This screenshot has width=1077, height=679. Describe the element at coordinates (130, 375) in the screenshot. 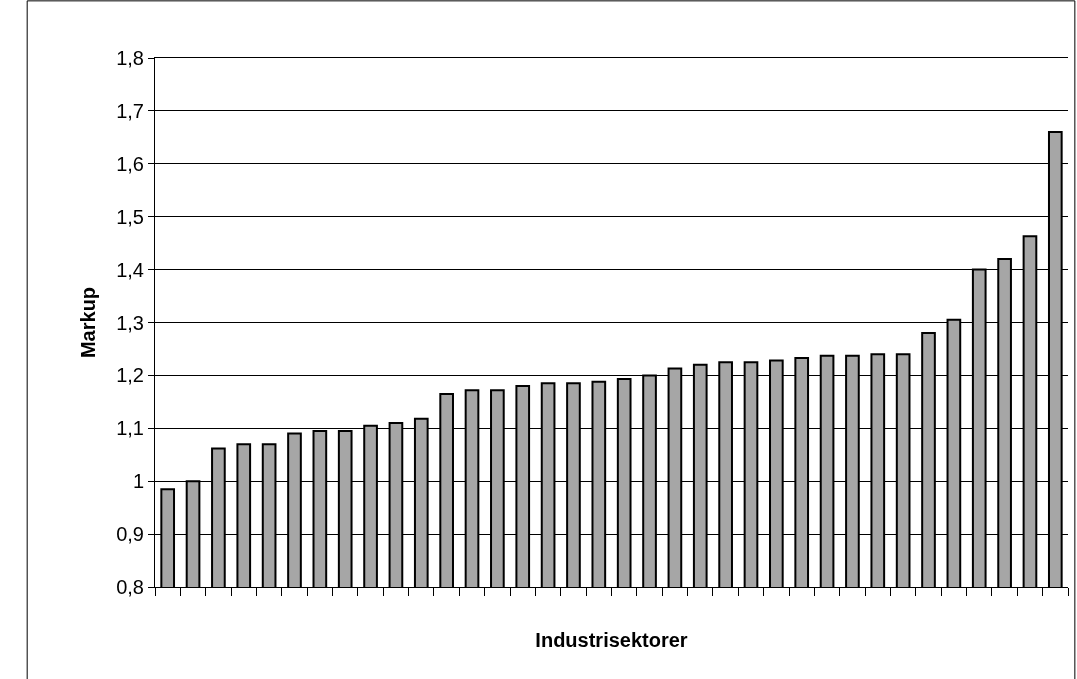

I see `y-tick-label: 1,2` at that location.